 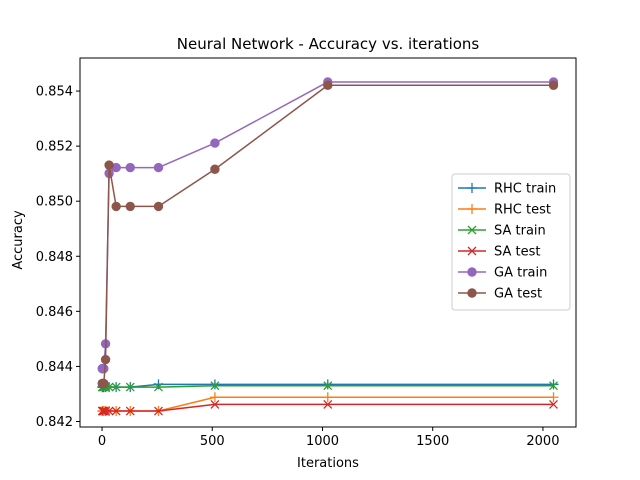 I want to click on legend-entry-ga-test: GA test, so click(x=500, y=294).